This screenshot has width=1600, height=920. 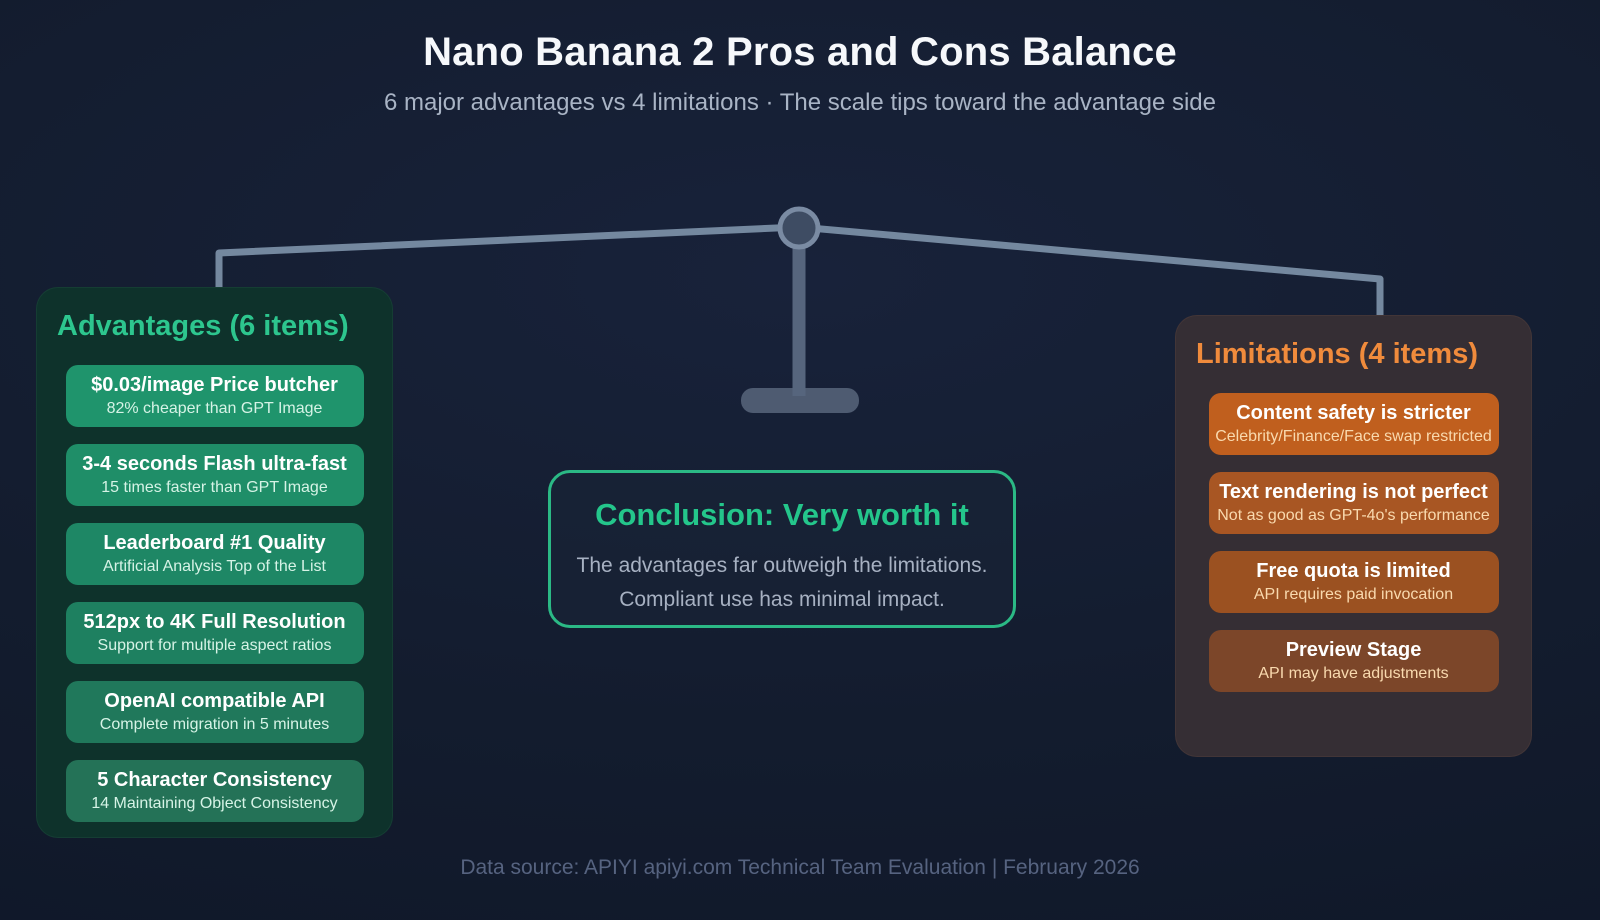 I want to click on advantage-title: OpenAI compatible API, so click(x=214, y=700).